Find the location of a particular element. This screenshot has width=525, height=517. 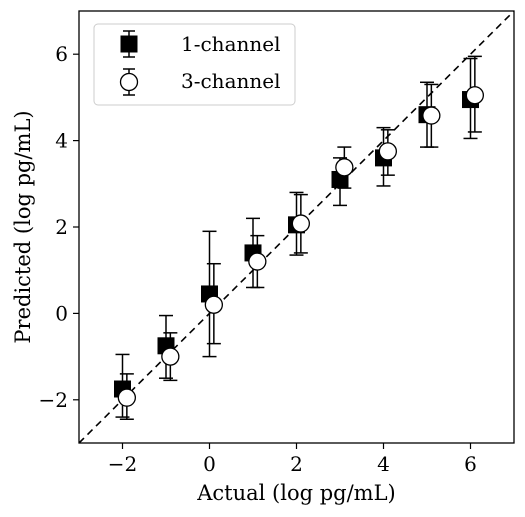

legend-box is located at coordinates (194, 64).